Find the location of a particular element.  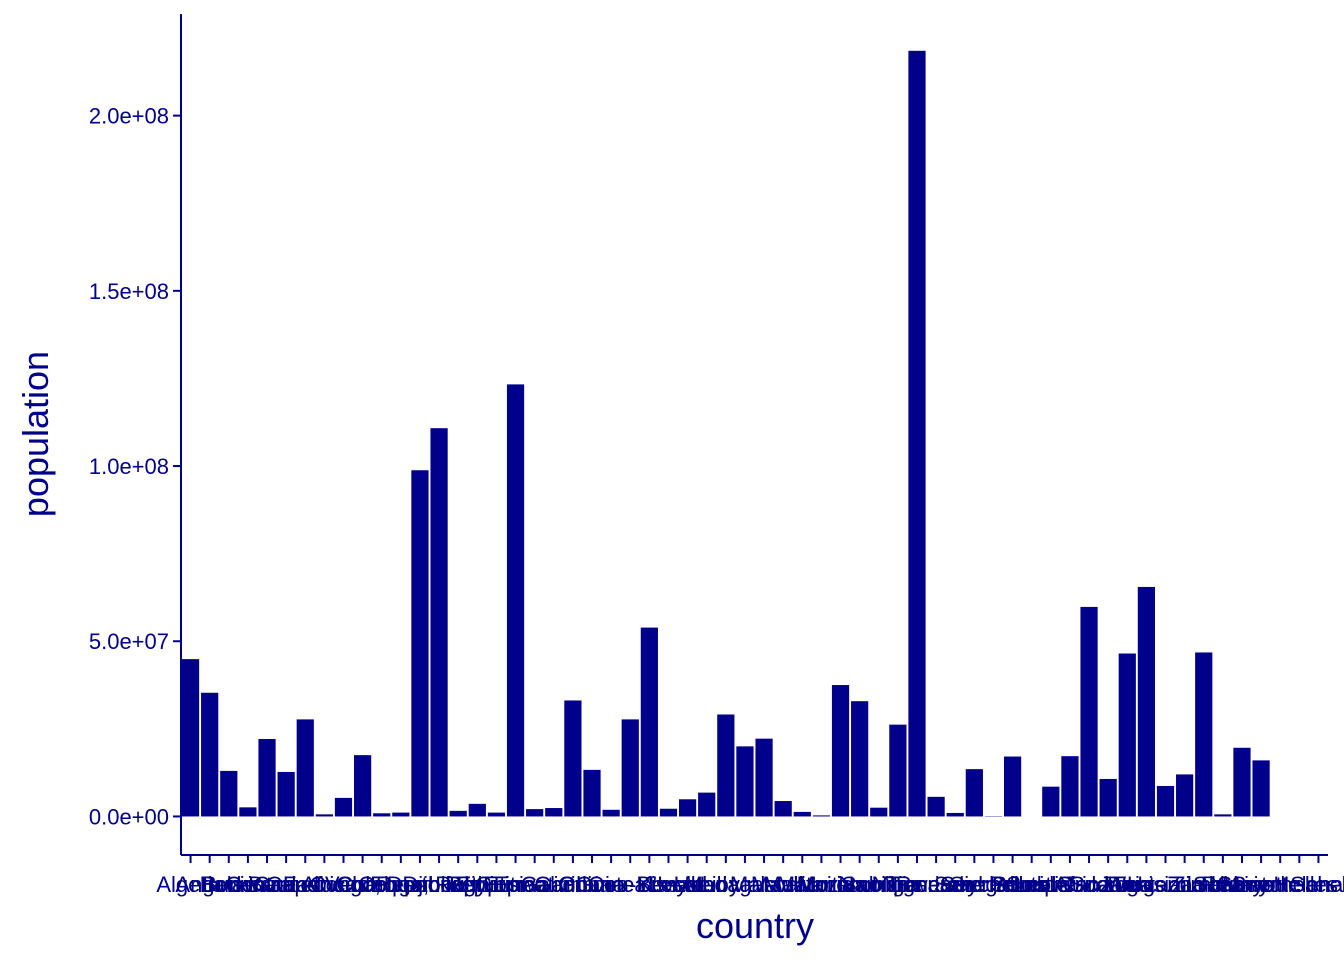

bar-sierra-leone is located at coordinates (1012, 786).